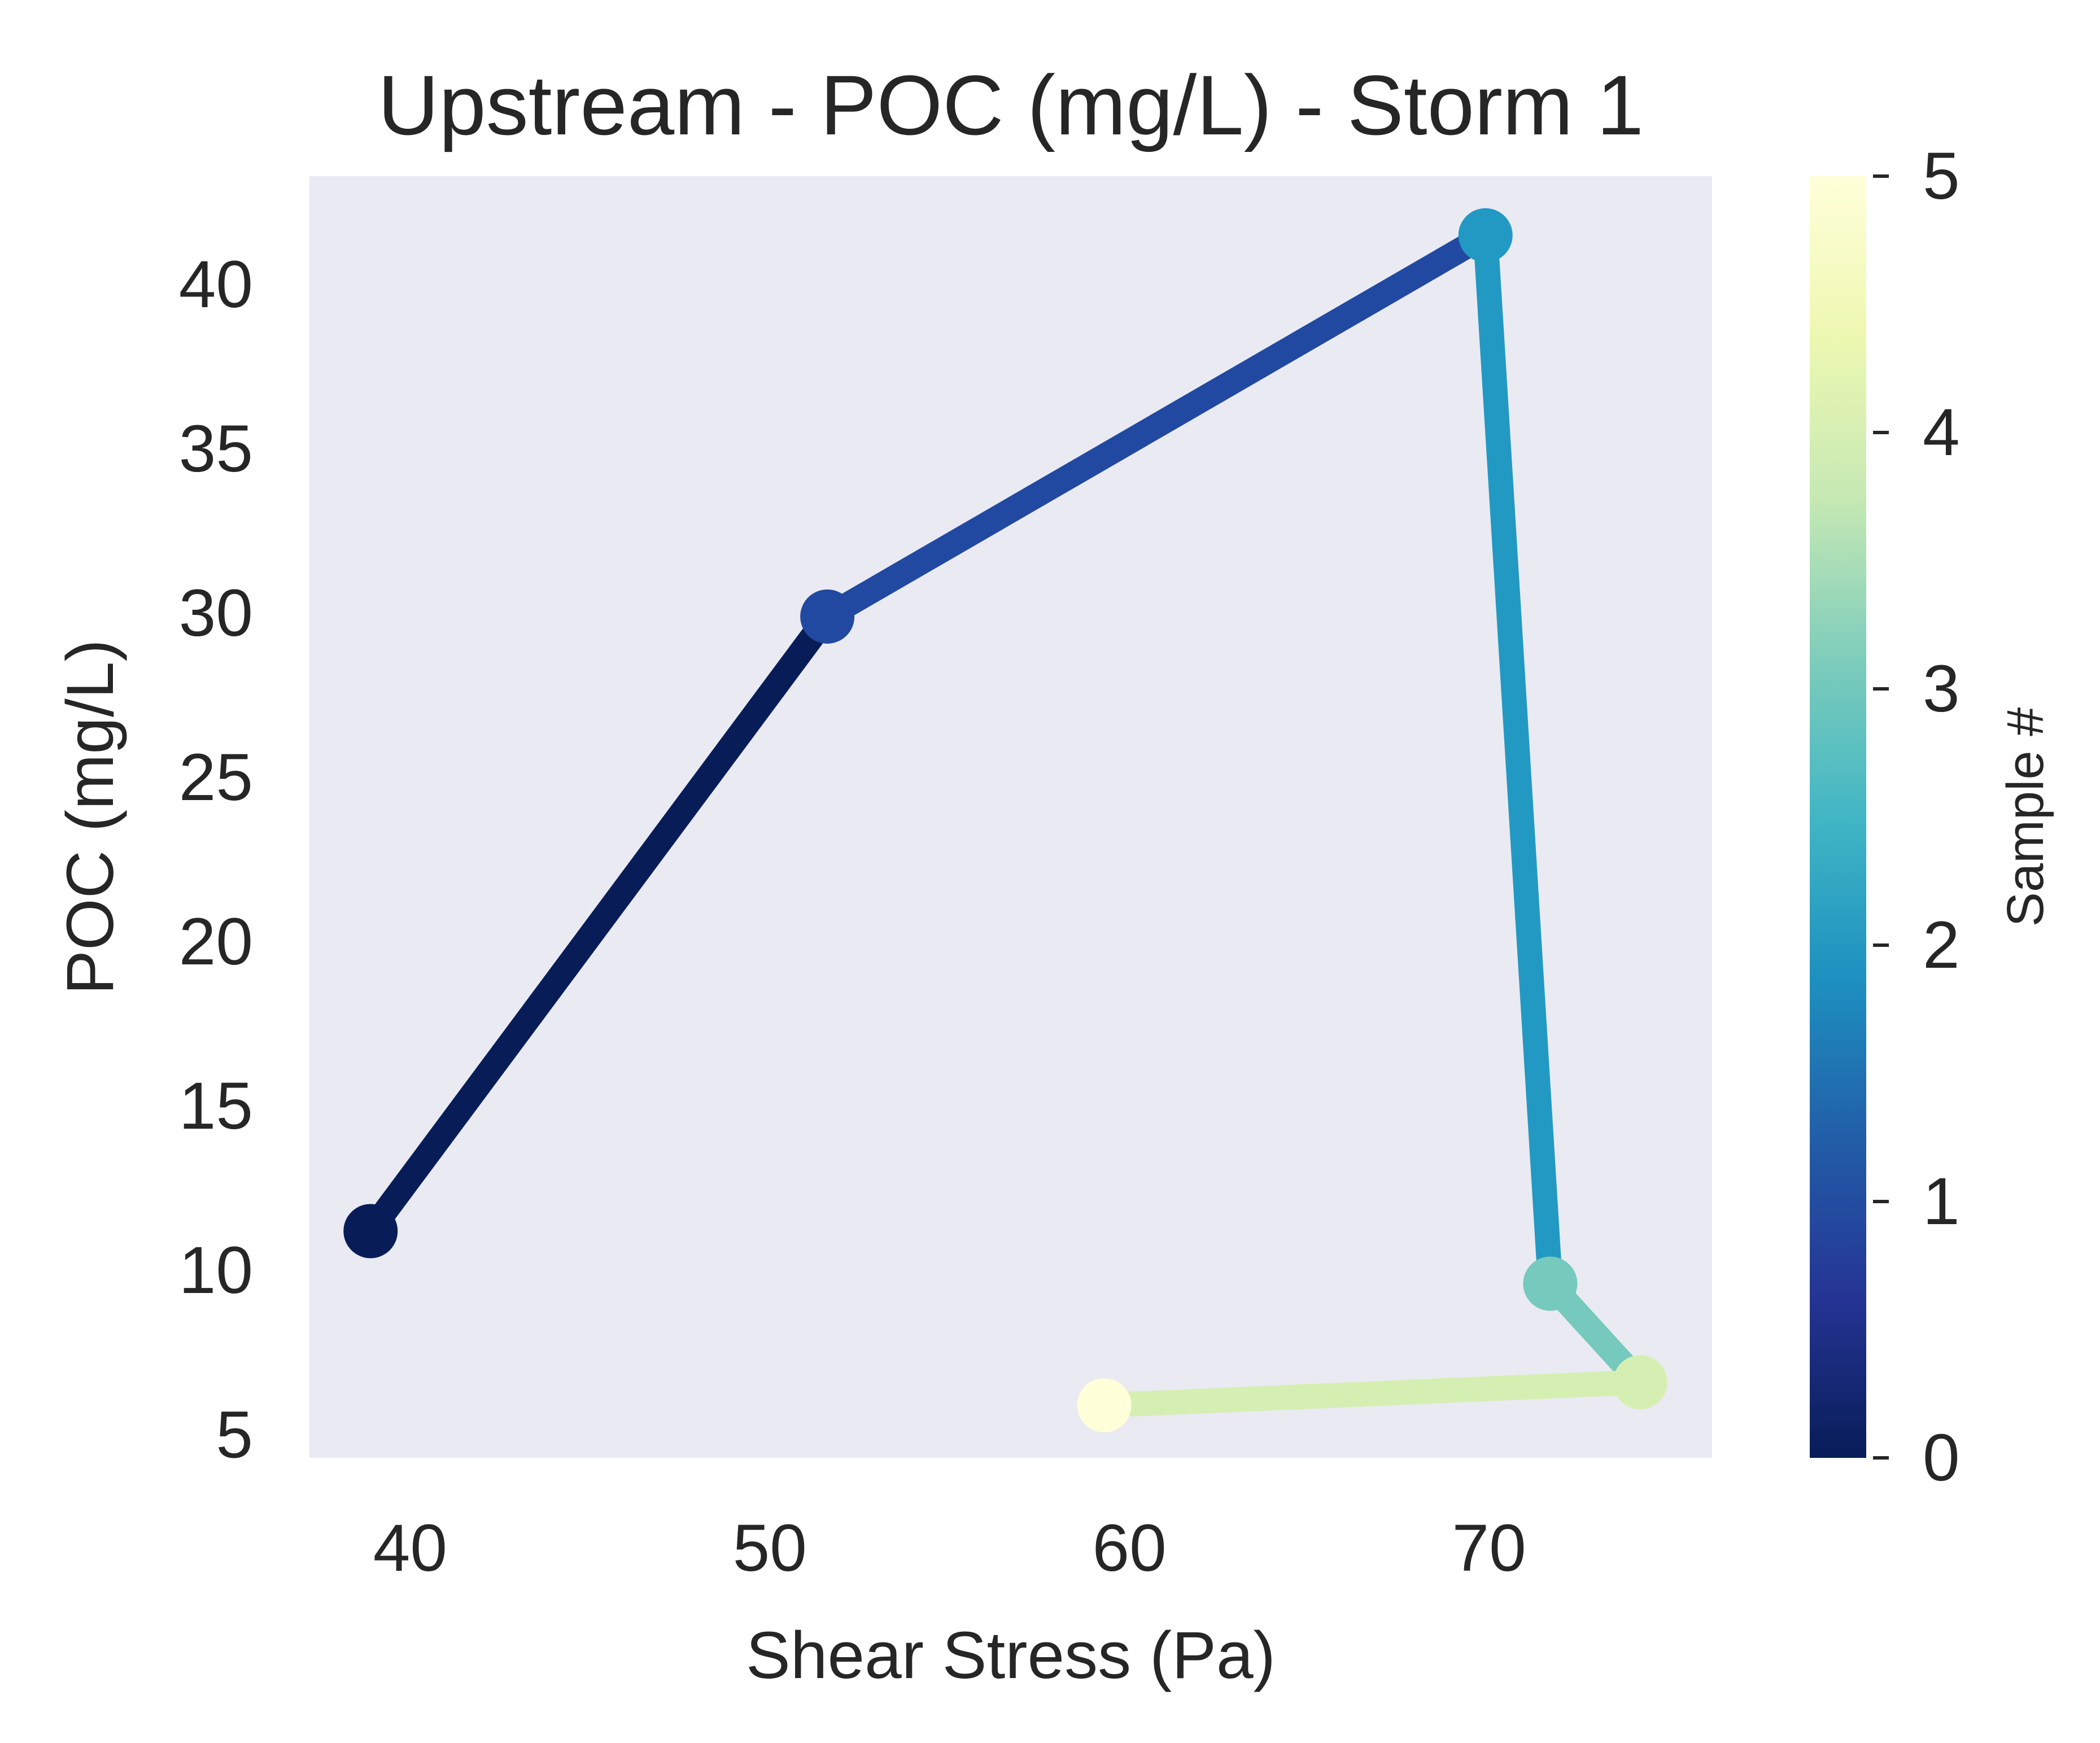  Describe the element at coordinates (216, 449) in the screenshot. I see `y-tick-label: 35` at that location.